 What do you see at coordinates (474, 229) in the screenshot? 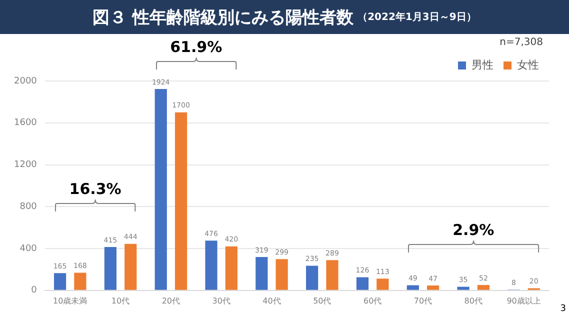
I see `annotation: 2.9%` at bounding box center [474, 229].